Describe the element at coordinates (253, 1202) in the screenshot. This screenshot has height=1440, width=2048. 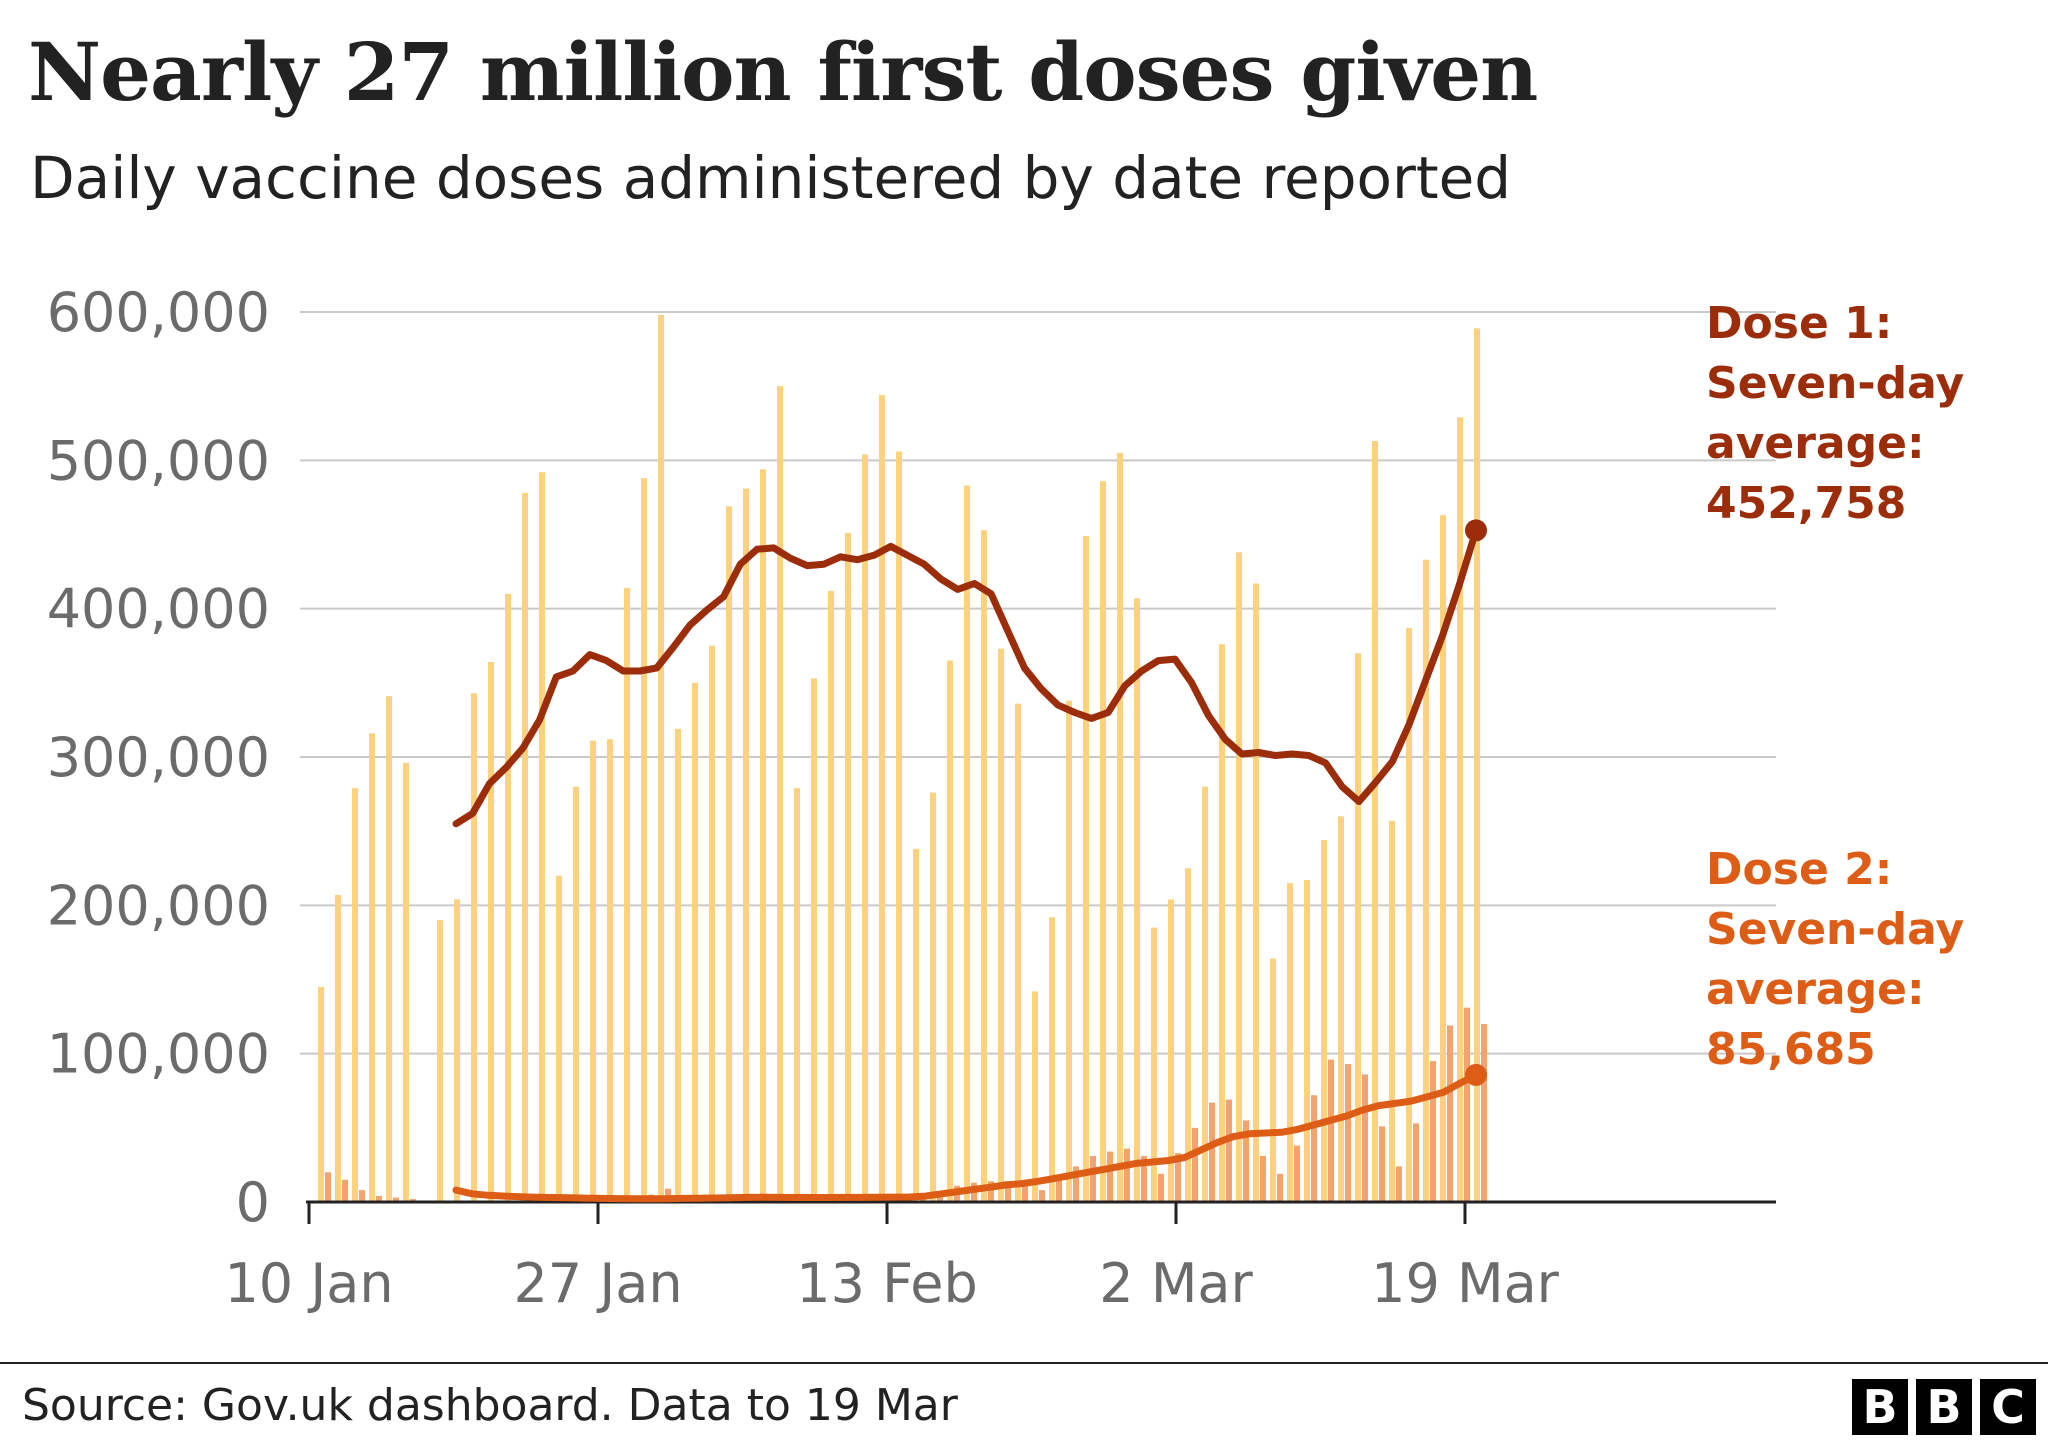
I see `y-tick-label: 0` at that location.